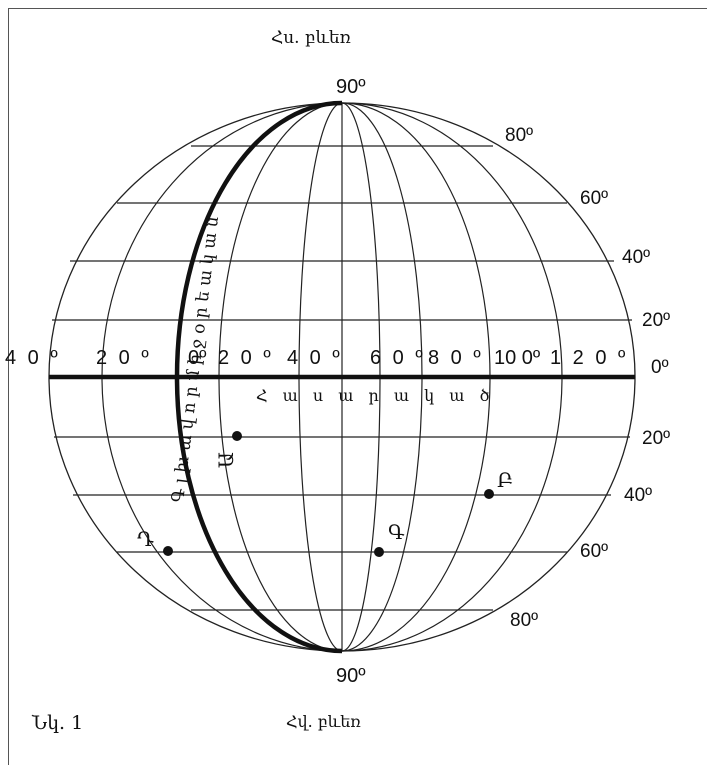  I want to click on north-pole-label: Հս. բևեռ, so click(311, 38).